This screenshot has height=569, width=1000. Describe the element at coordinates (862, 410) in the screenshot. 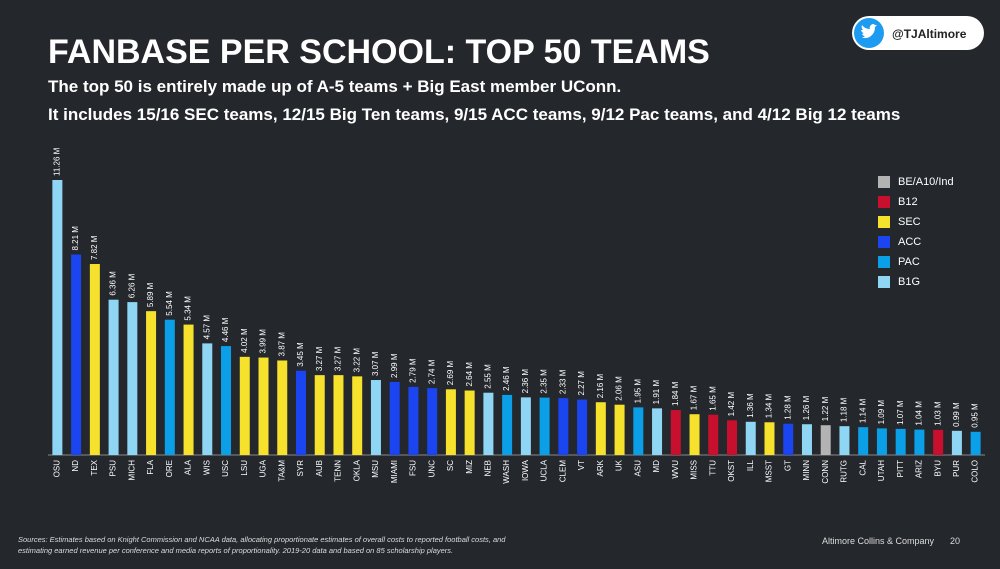

I see `value-label: 1.14 M` at that location.